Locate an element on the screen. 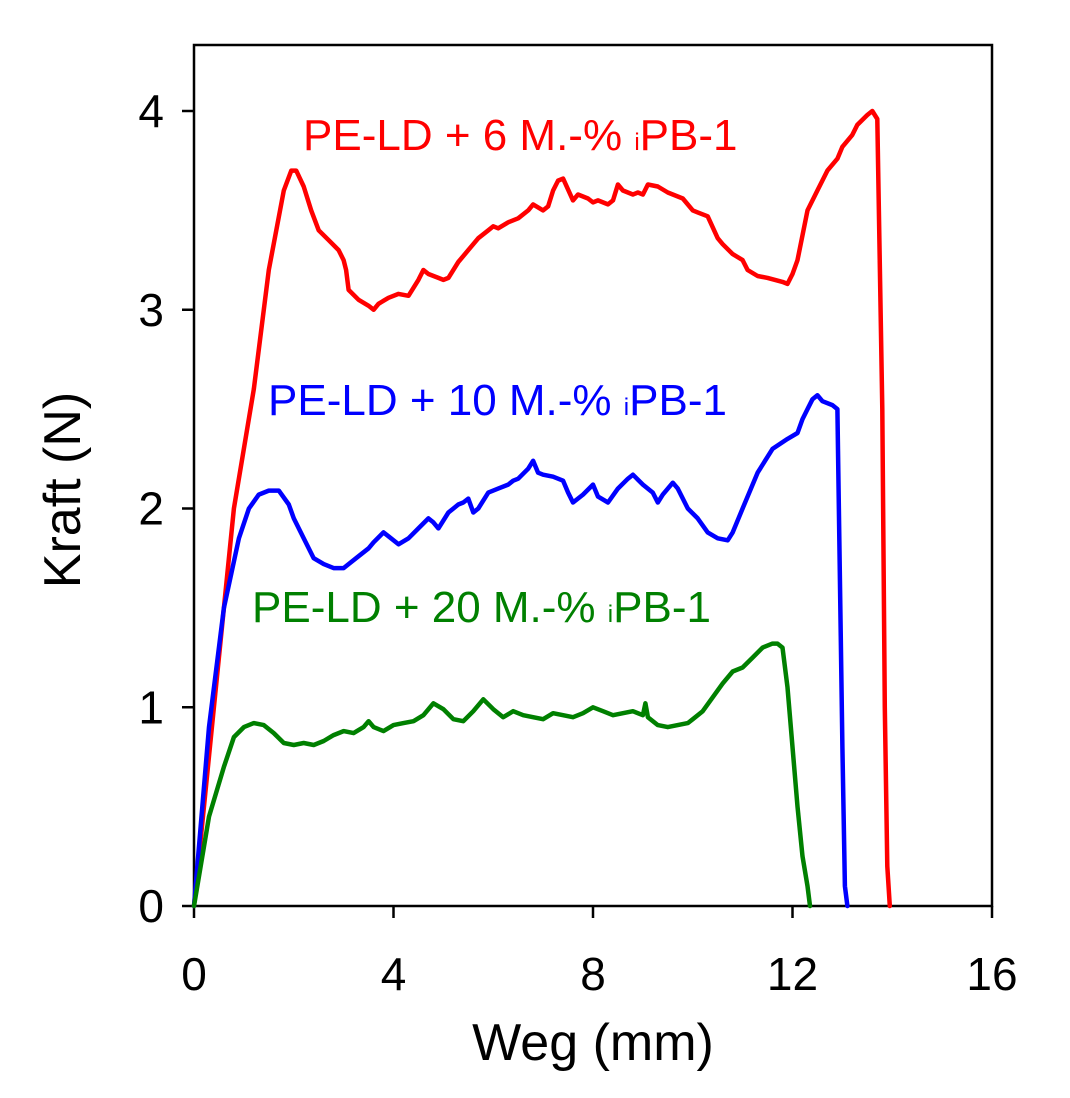 The height and width of the screenshot is (1098, 1070). x-tick-label-16: 16 is located at coordinates (991, 974).